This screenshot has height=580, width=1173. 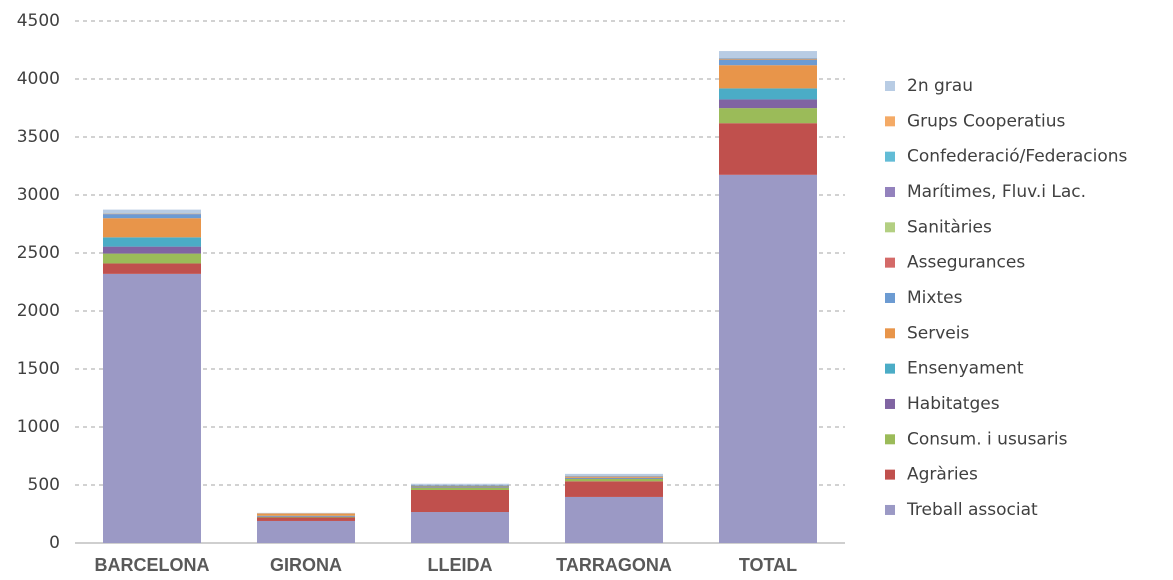 What do you see at coordinates (940, 86) in the screenshot?
I see `legend-label: 2n grau` at bounding box center [940, 86].